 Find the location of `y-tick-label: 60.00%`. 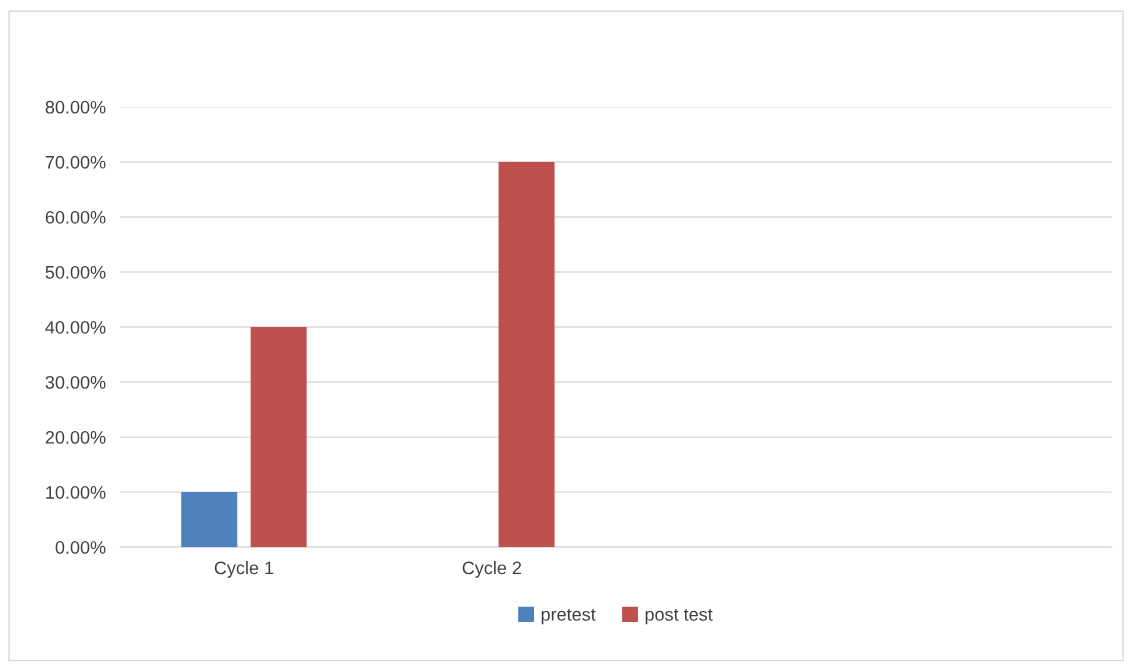

y-tick-label: 60.00% is located at coordinates (75, 217).